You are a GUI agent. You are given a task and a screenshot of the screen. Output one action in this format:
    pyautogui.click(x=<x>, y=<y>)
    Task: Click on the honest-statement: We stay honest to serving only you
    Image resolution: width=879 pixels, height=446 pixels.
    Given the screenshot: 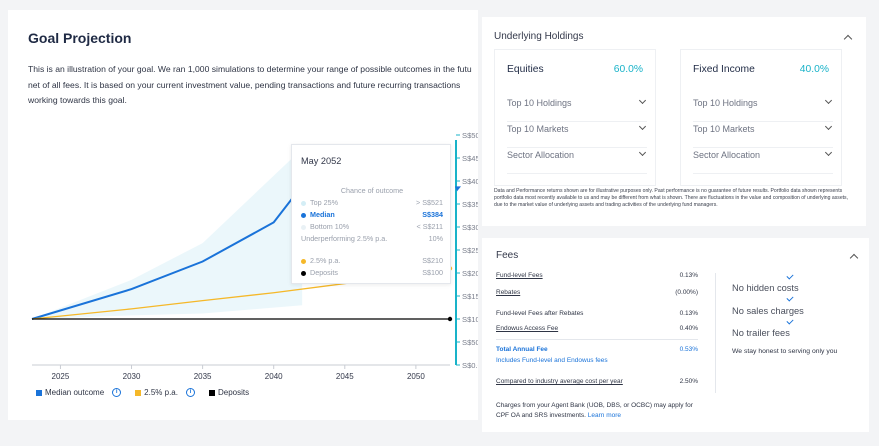 What is the action you would take?
    pyautogui.click(x=785, y=351)
    